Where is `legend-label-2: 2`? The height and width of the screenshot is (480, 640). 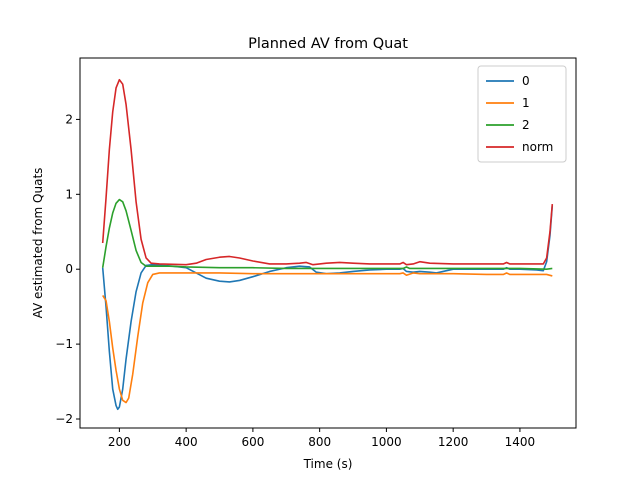
legend-label-2: 2 is located at coordinates (526, 125).